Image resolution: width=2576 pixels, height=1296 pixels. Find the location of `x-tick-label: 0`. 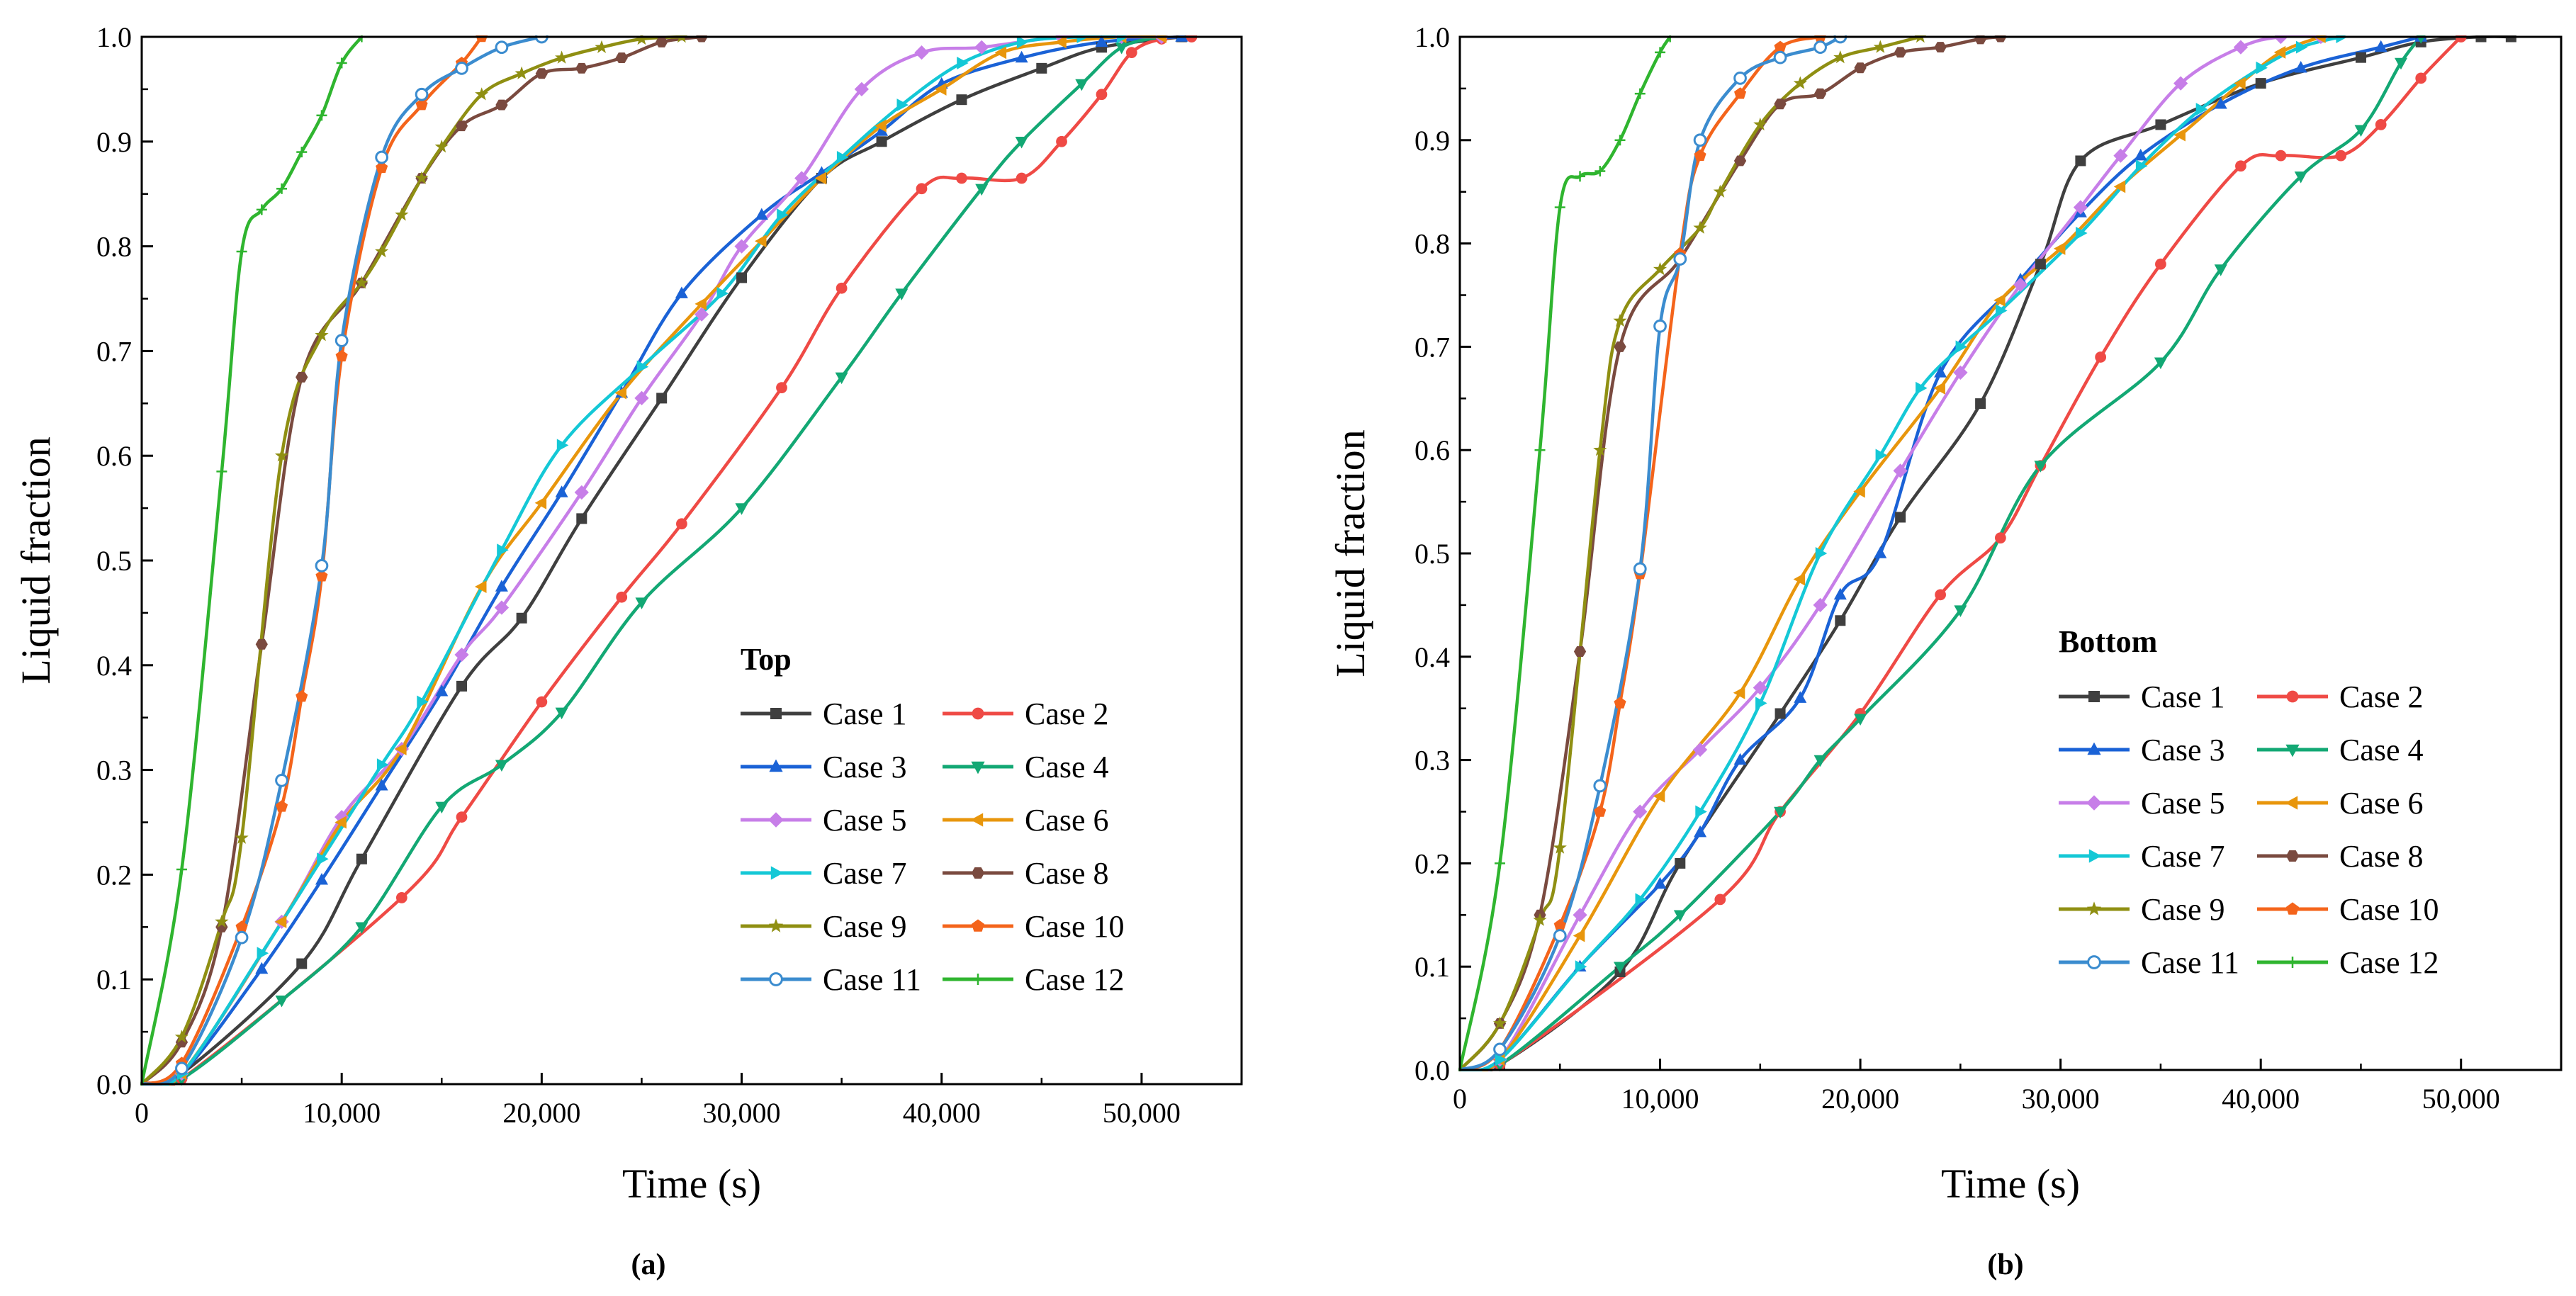

x-tick-label: 0 is located at coordinates (142, 1113).